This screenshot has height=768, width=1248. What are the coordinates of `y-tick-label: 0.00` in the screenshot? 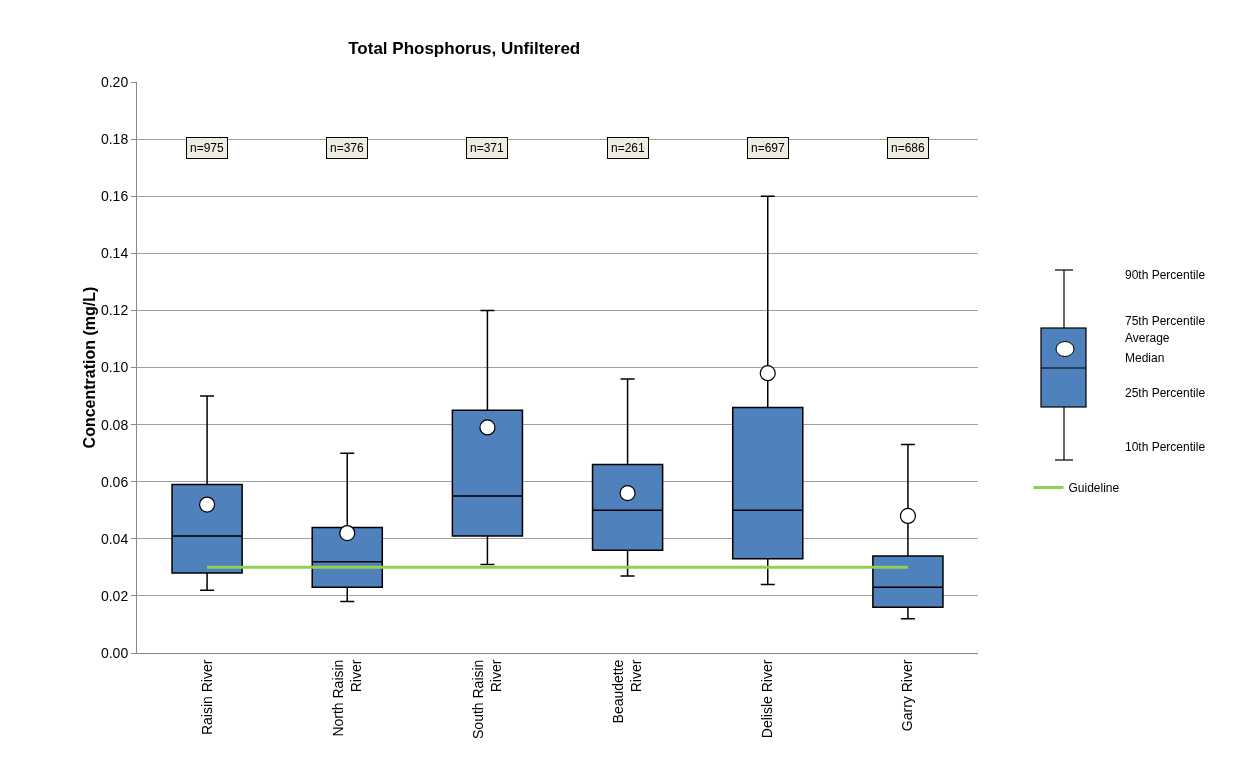 It's located at (114, 652).